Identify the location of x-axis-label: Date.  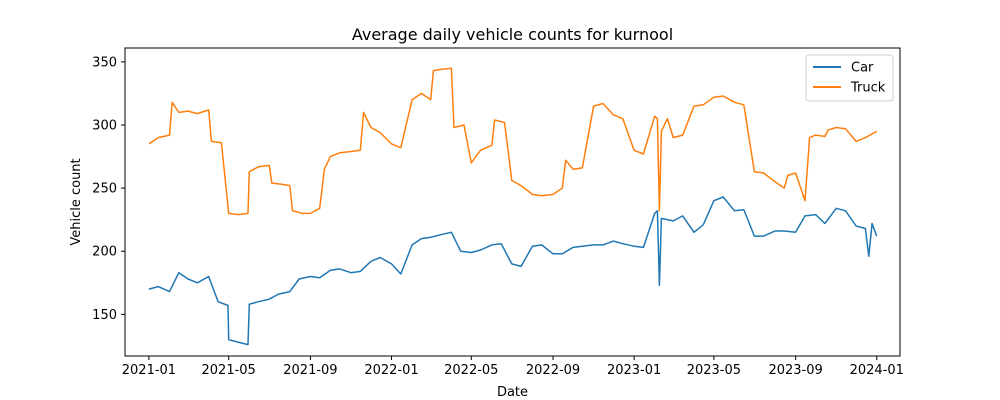
(512, 392).